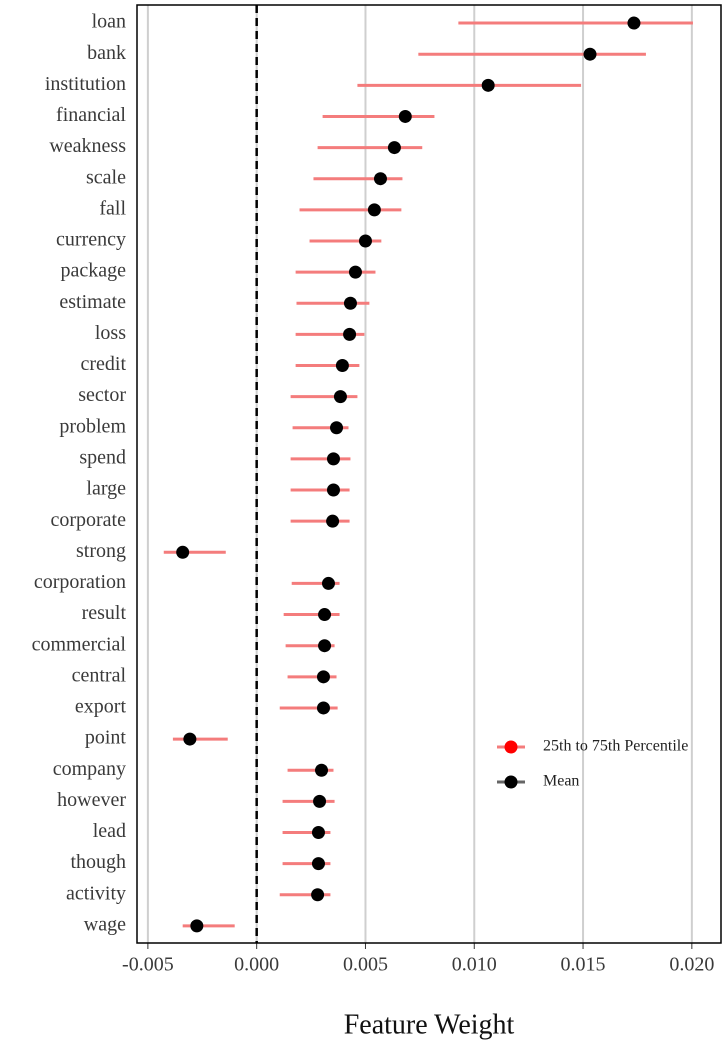  What do you see at coordinates (93, 271) in the screenshot?
I see `y-tick-label: package` at bounding box center [93, 271].